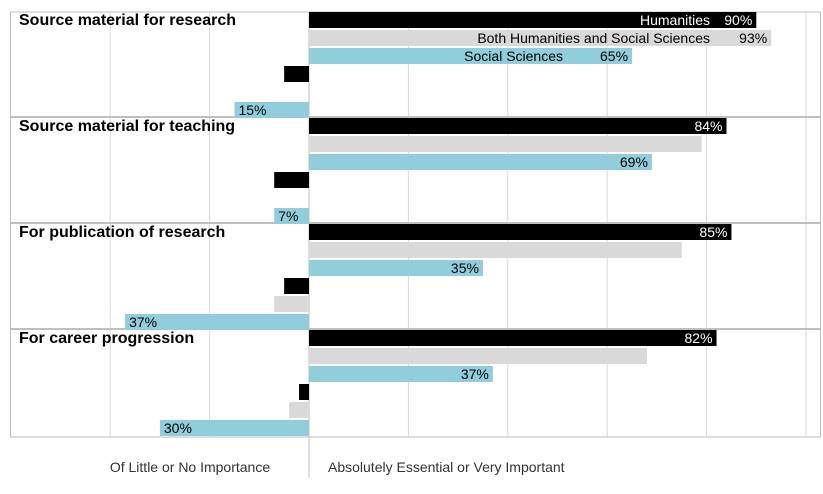  Describe the element at coordinates (675, 20) in the screenshot. I see `legend-entry: Humanities` at that location.